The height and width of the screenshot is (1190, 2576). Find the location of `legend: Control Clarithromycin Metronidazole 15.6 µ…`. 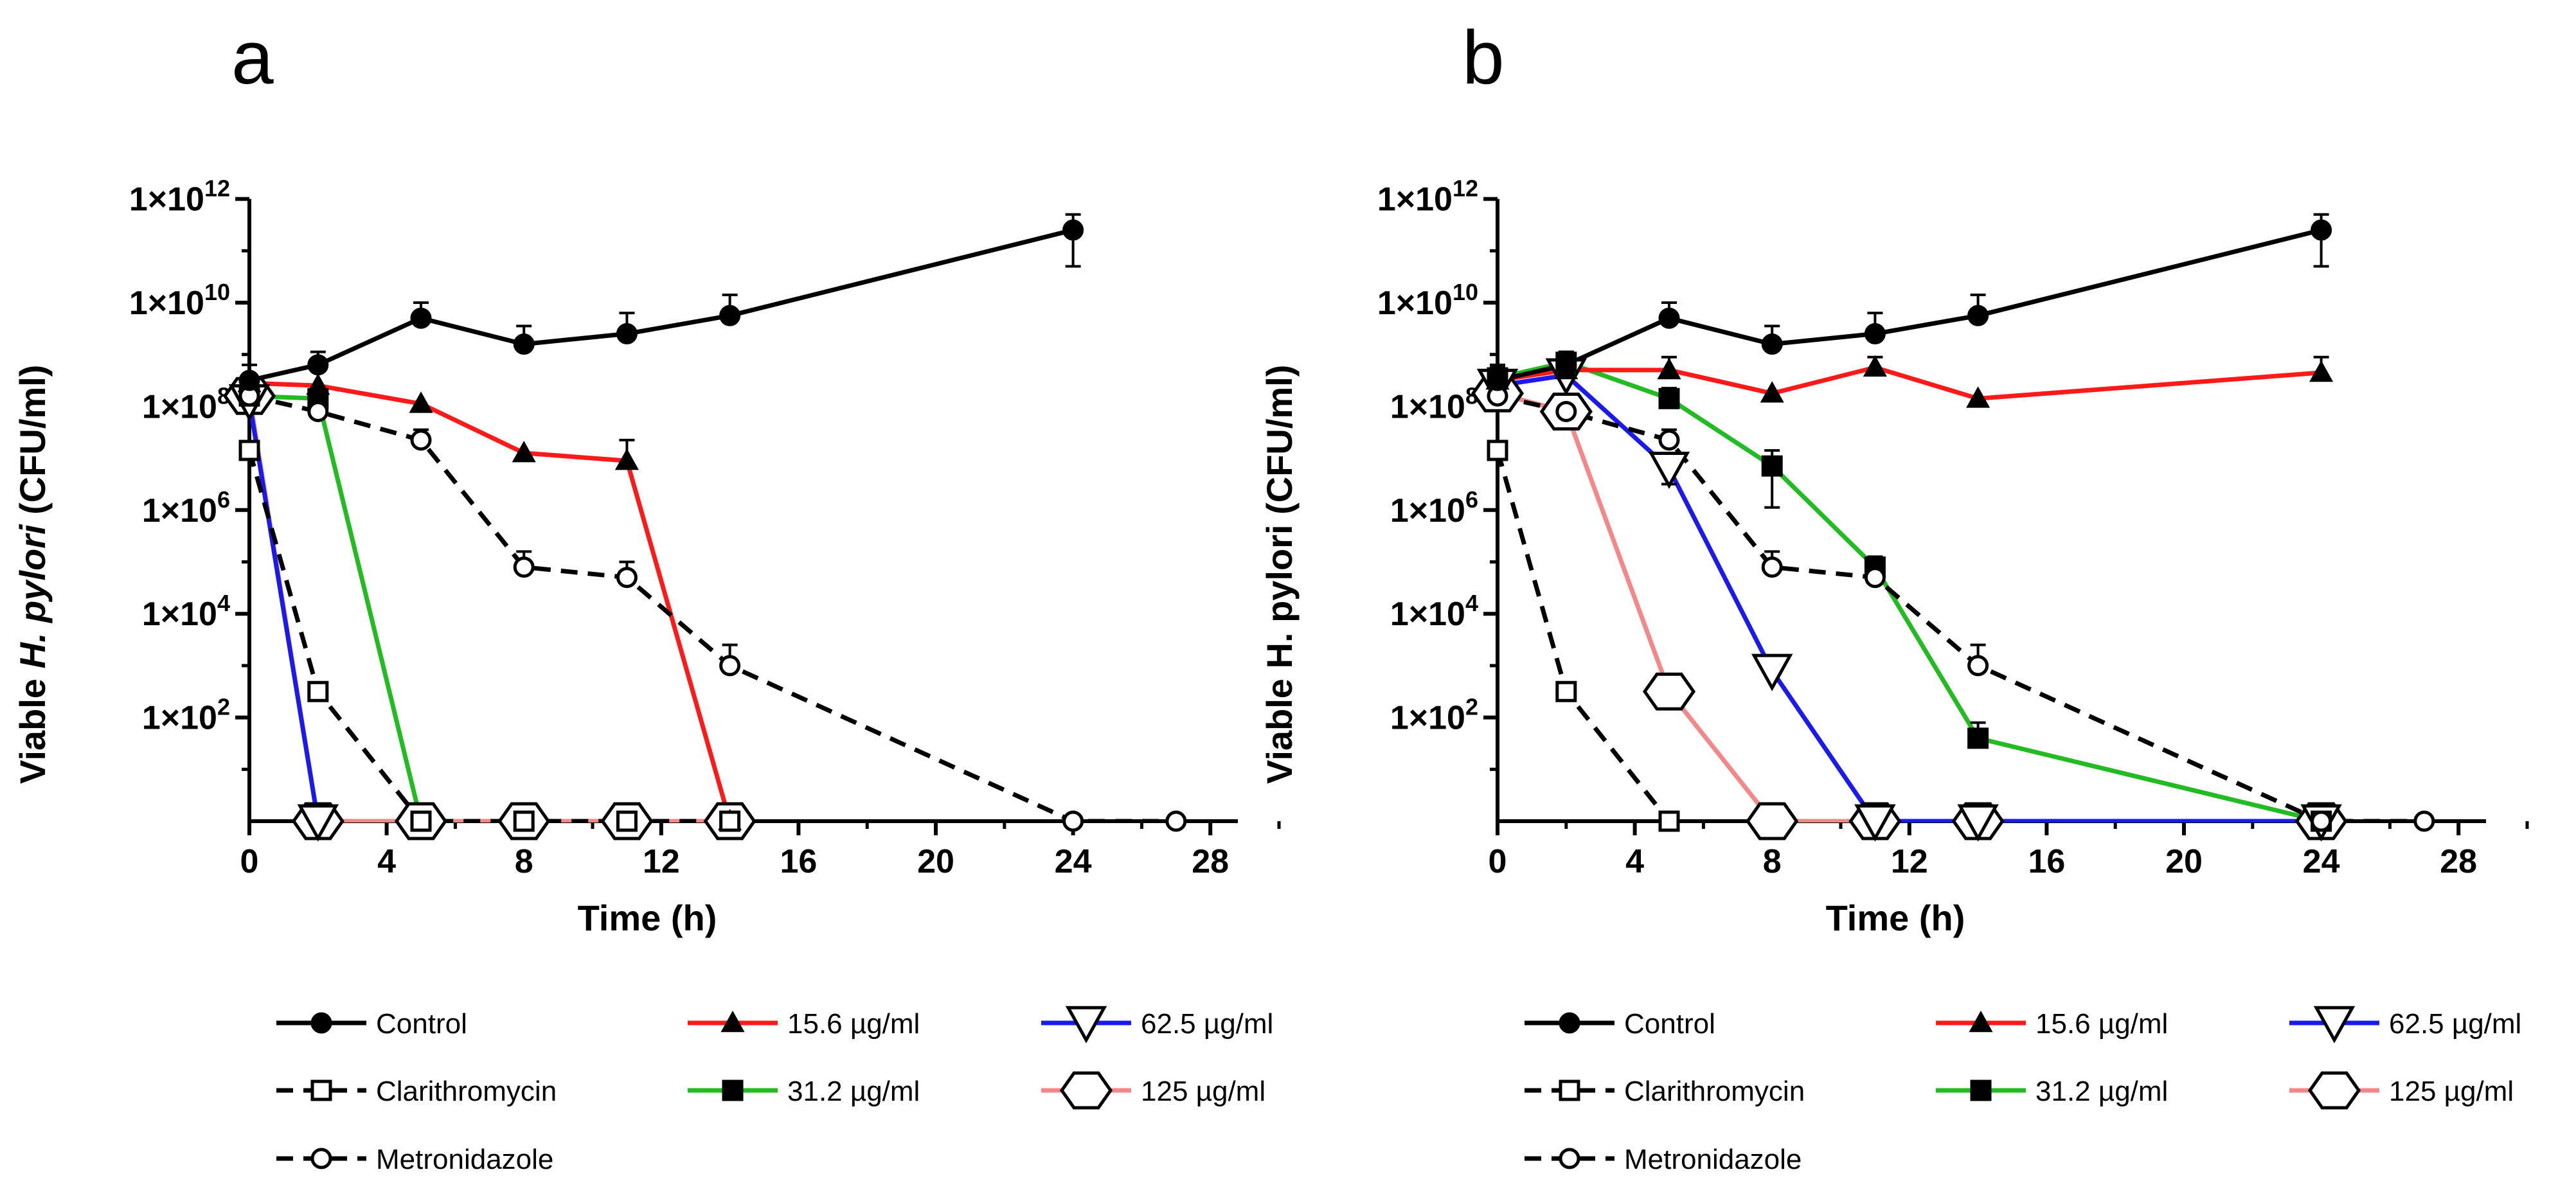

legend: Control Clarithromycin Metronidazole 15.6 µ… is located at coordinates (2023, 1090).